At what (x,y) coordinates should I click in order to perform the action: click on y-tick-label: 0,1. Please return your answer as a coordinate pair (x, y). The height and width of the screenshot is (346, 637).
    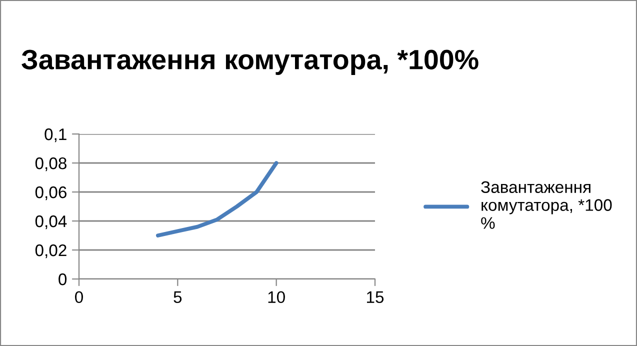
    Looking at the image, I should click on (55, 135).